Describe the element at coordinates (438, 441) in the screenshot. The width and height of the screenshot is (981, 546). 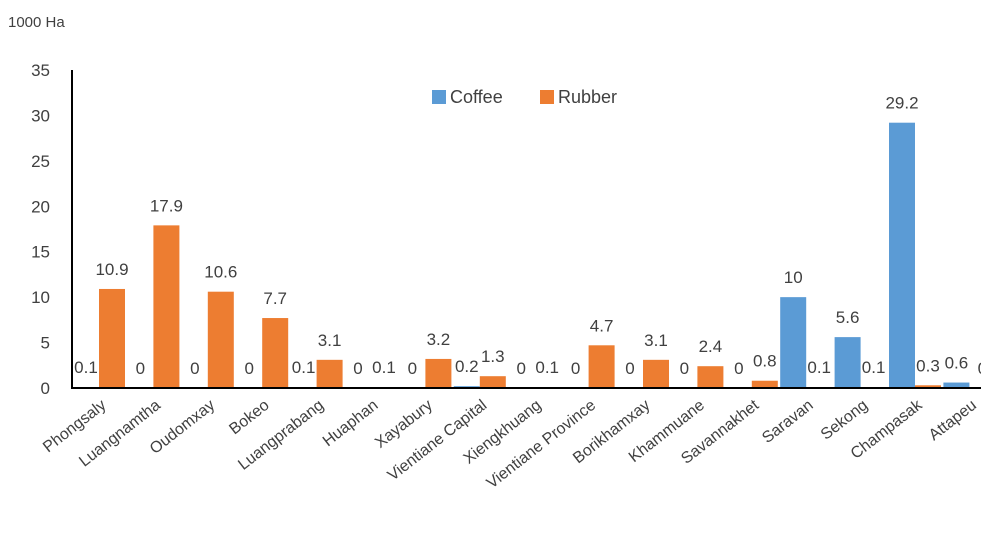
I see `x-tick-label: Vientiane Capital` at that location.